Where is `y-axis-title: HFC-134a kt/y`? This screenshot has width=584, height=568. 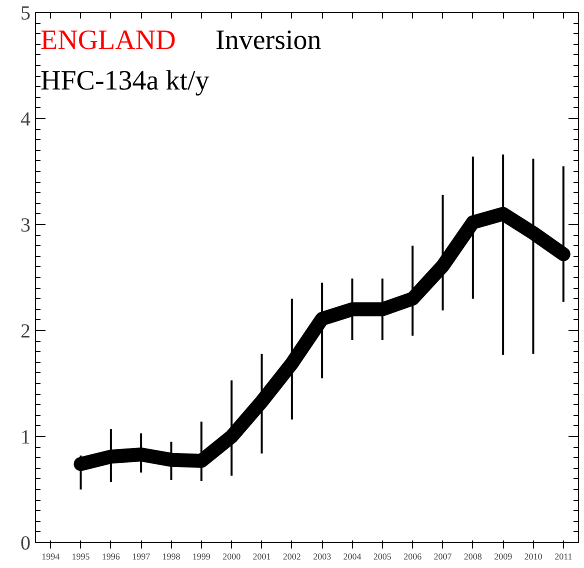
y-axis-title: HFC-134a kt/y is located at coordinates (125, 81).